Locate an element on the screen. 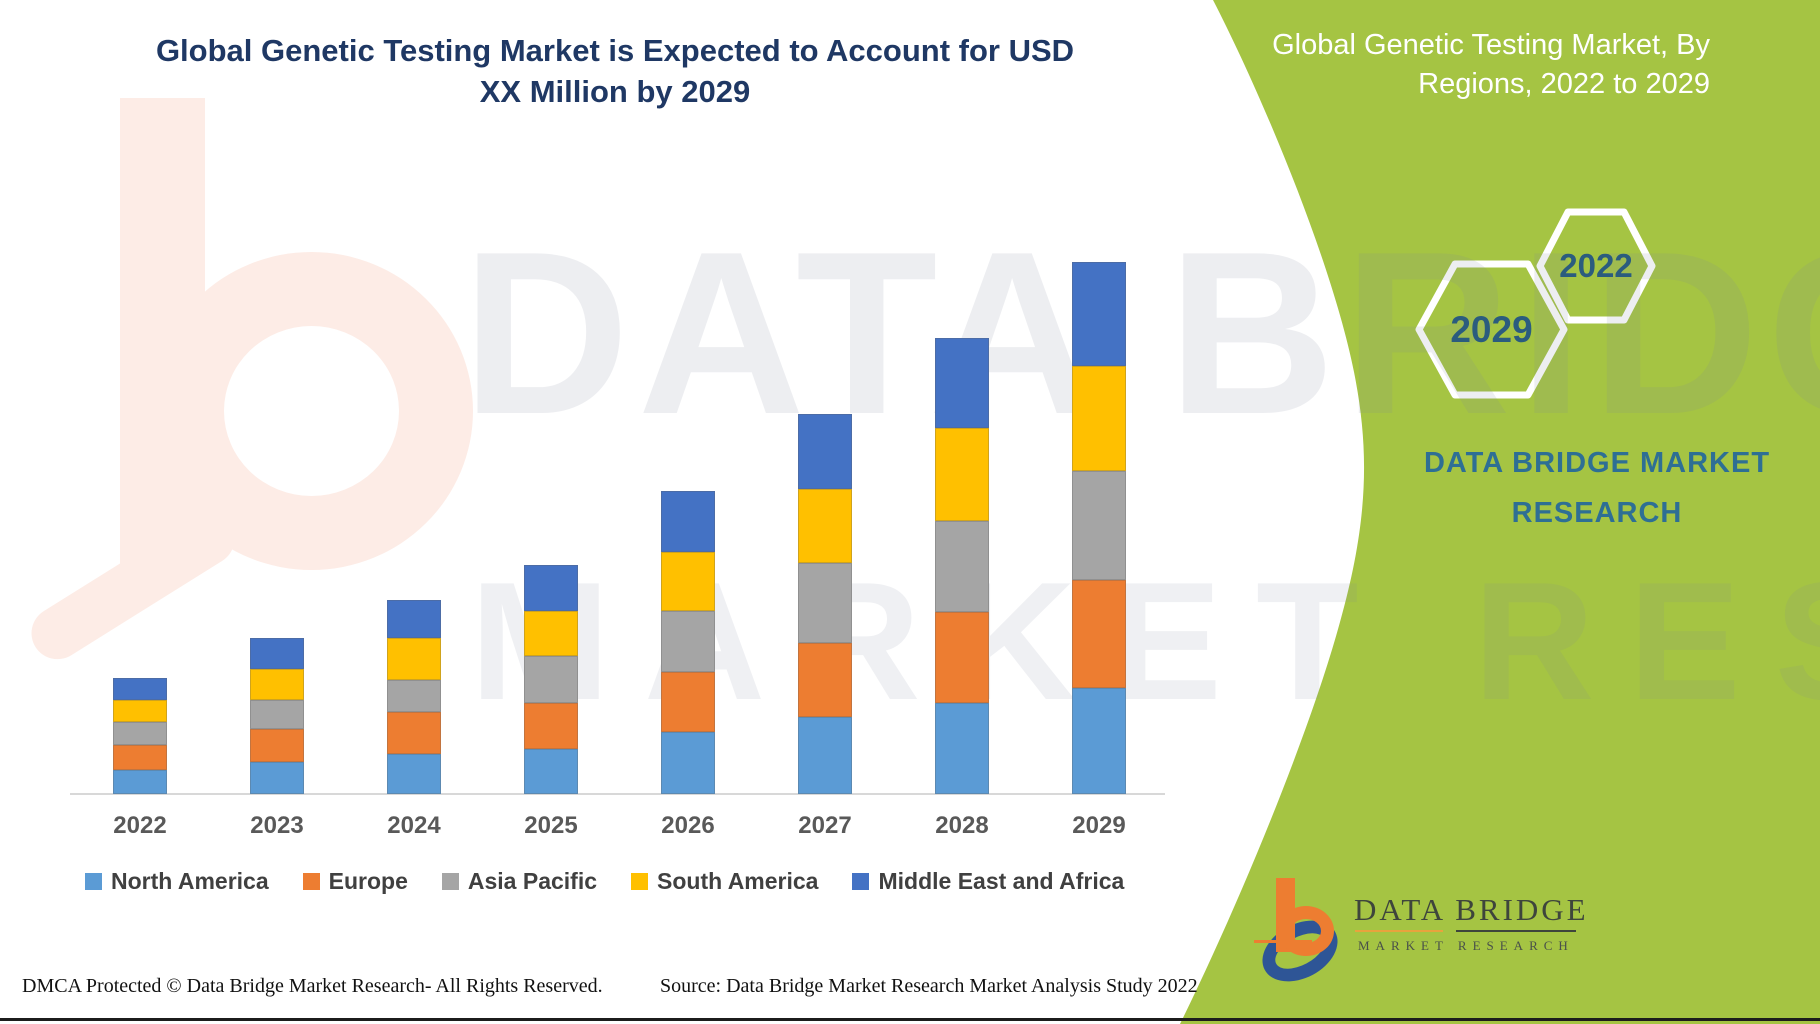 The height and width of the screenshot is (1024, 1820). x-axis-label-2029: 2029 is located at coordinates (1099, 825).